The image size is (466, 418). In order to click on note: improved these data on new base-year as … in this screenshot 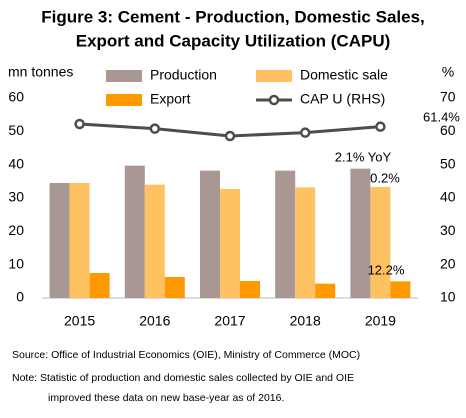, I will do `click(166, 398)`.